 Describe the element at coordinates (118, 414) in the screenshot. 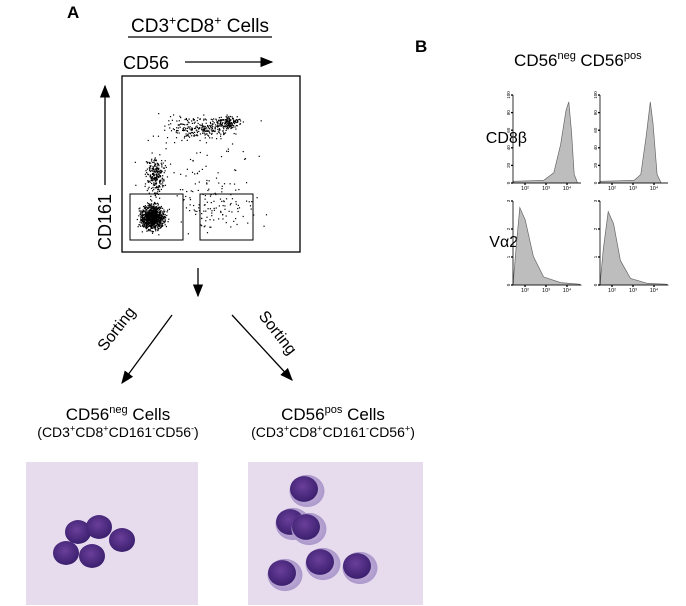

I see `population-name: CD56neg Cells` at that location.